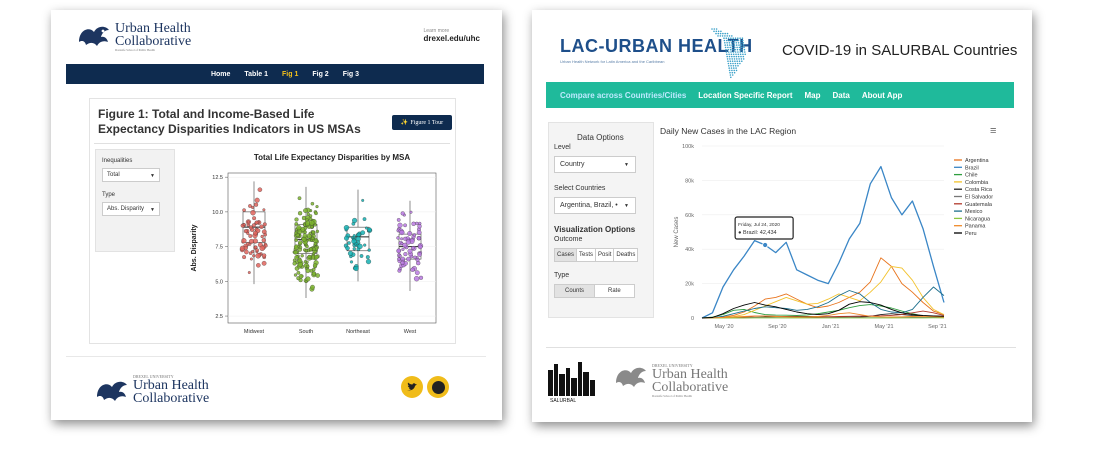 This screenshot has height=450, width=1108. What do you see at coordinates (595, 164) in the screenshot?
I see `level-select: Country ▼` at bounding box center [595, 164].